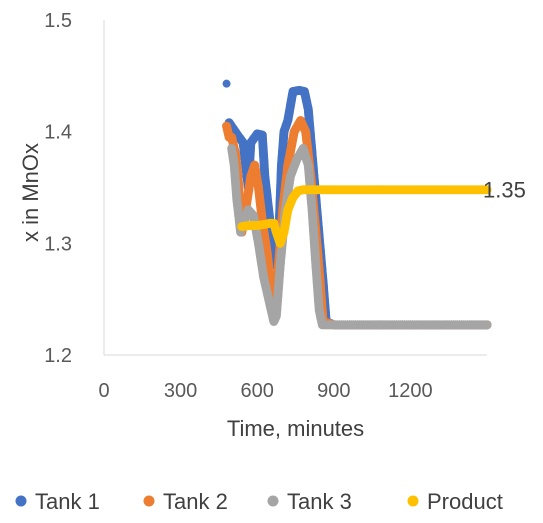 Image resolution: width=543 pixels, height=523 pixels. What do you see at coordinates (364, 216) in the screenshot?
I see `series-product` at bounding box center [364, 216].